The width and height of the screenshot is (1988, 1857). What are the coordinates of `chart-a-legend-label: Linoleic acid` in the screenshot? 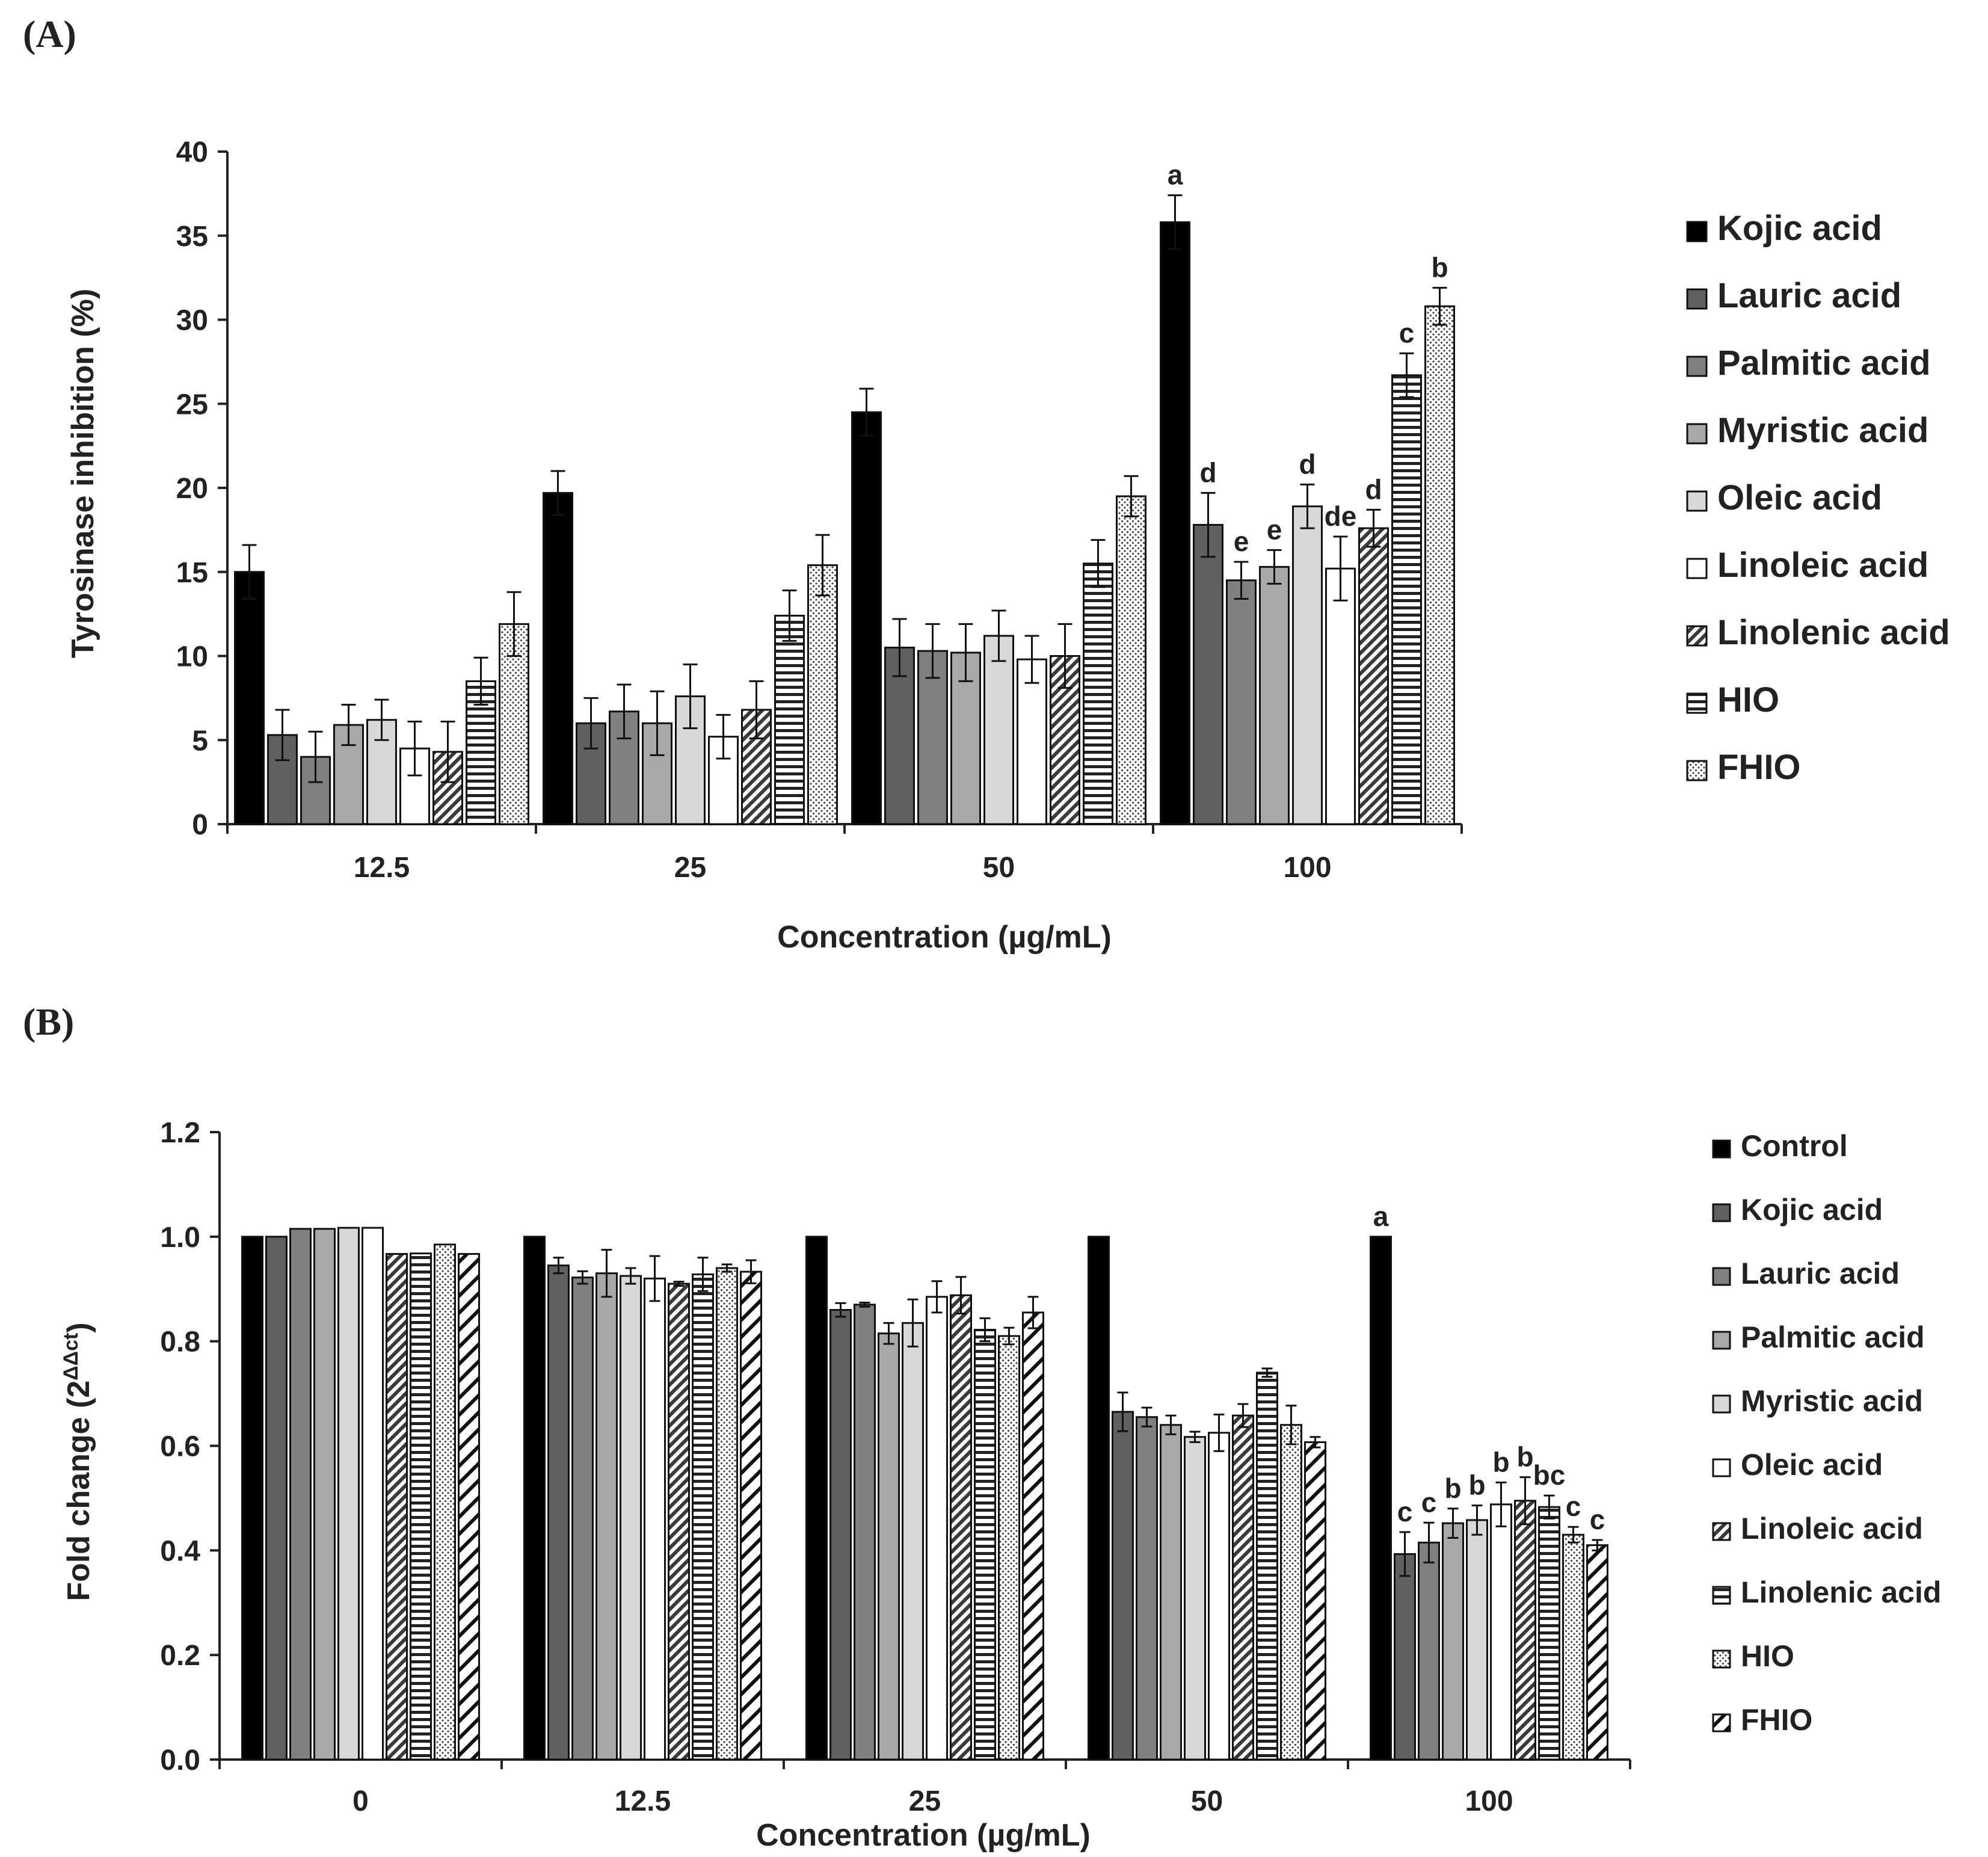 It's located at (1822, 565).